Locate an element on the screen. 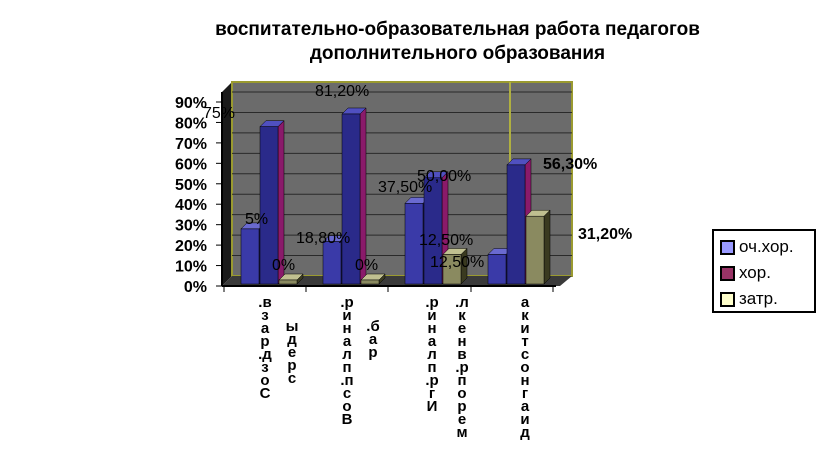 The image size is (821, 461). data-label: 5% is located at coordinates (256, 219).